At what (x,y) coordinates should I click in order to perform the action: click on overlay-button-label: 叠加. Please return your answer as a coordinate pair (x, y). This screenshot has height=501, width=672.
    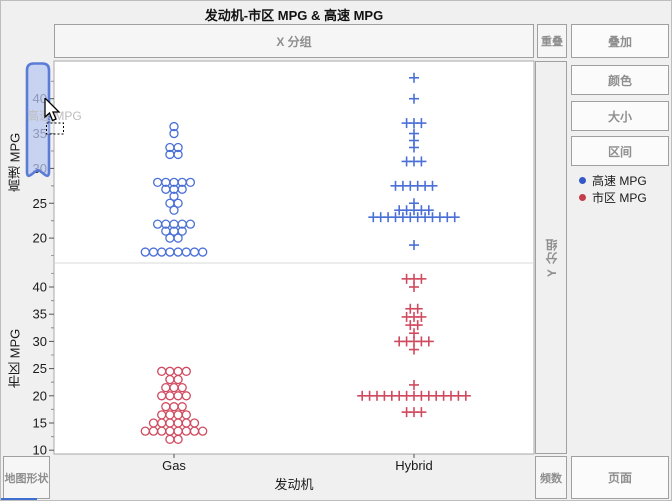
    Looking at the image, I should click on (619, 41).